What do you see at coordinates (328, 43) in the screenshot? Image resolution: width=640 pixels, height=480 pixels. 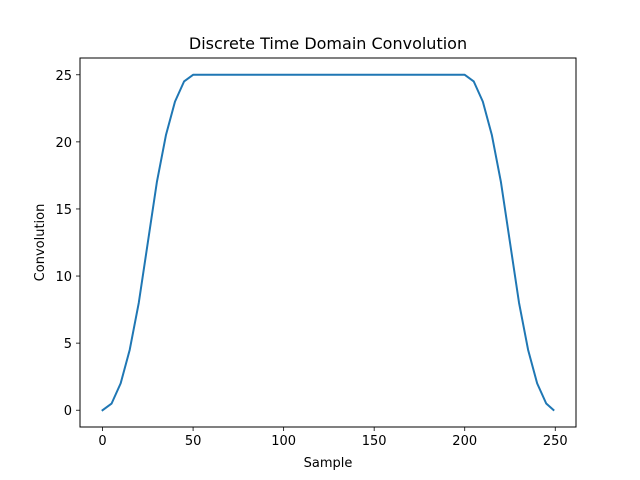 I see `chart-title: Discrete Time Domain Convolution` at bounding box center [328, 43].